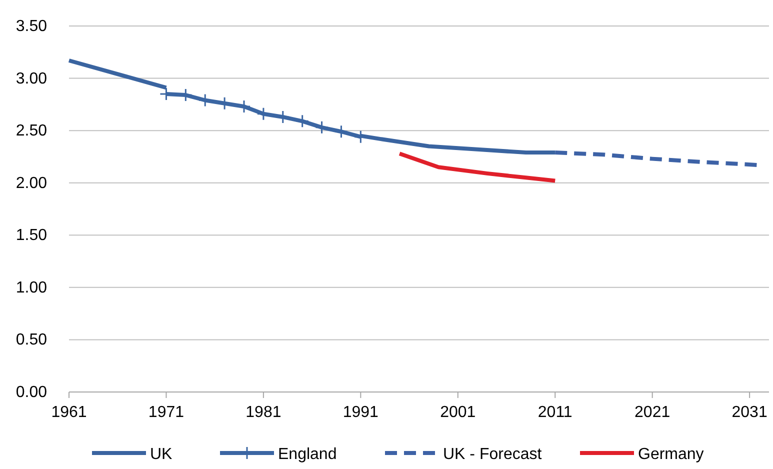  Describe the element at coordinates (671, 454) in the screenshot. I see `legend-label: Germany` at that location.